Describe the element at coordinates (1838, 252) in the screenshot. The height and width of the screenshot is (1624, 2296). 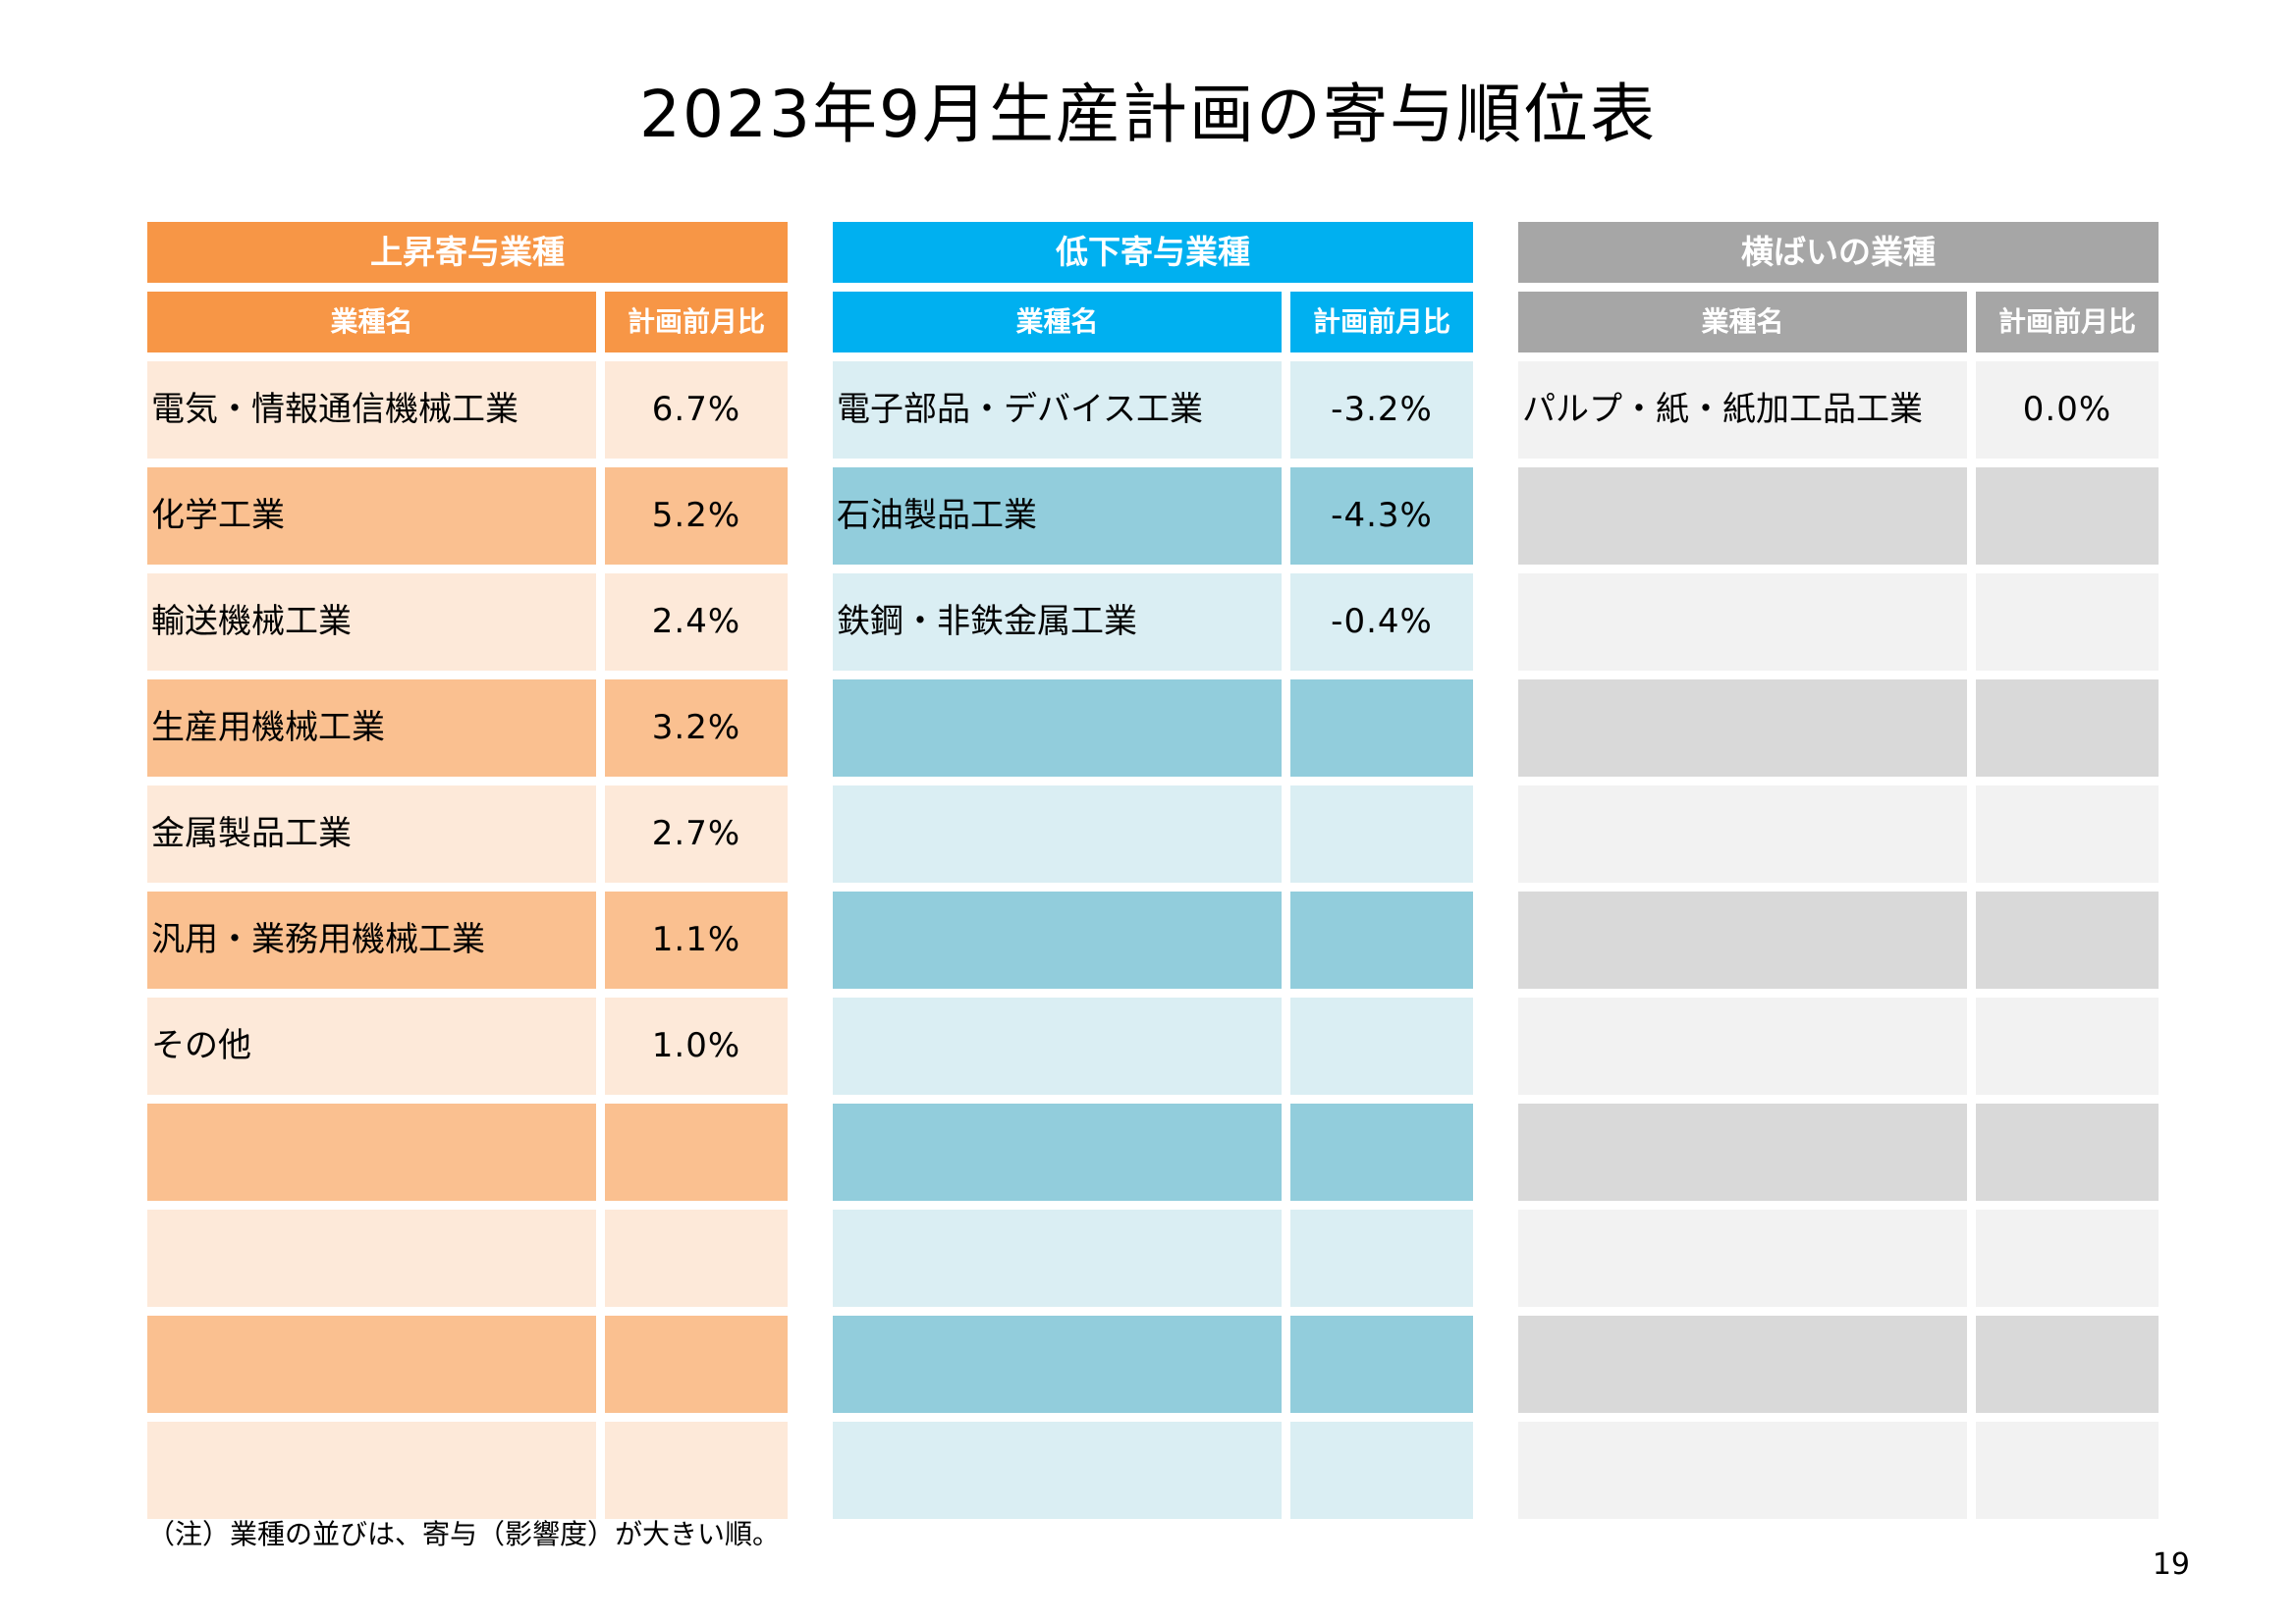
I see `table-title: 横ばいの業種` at that location.